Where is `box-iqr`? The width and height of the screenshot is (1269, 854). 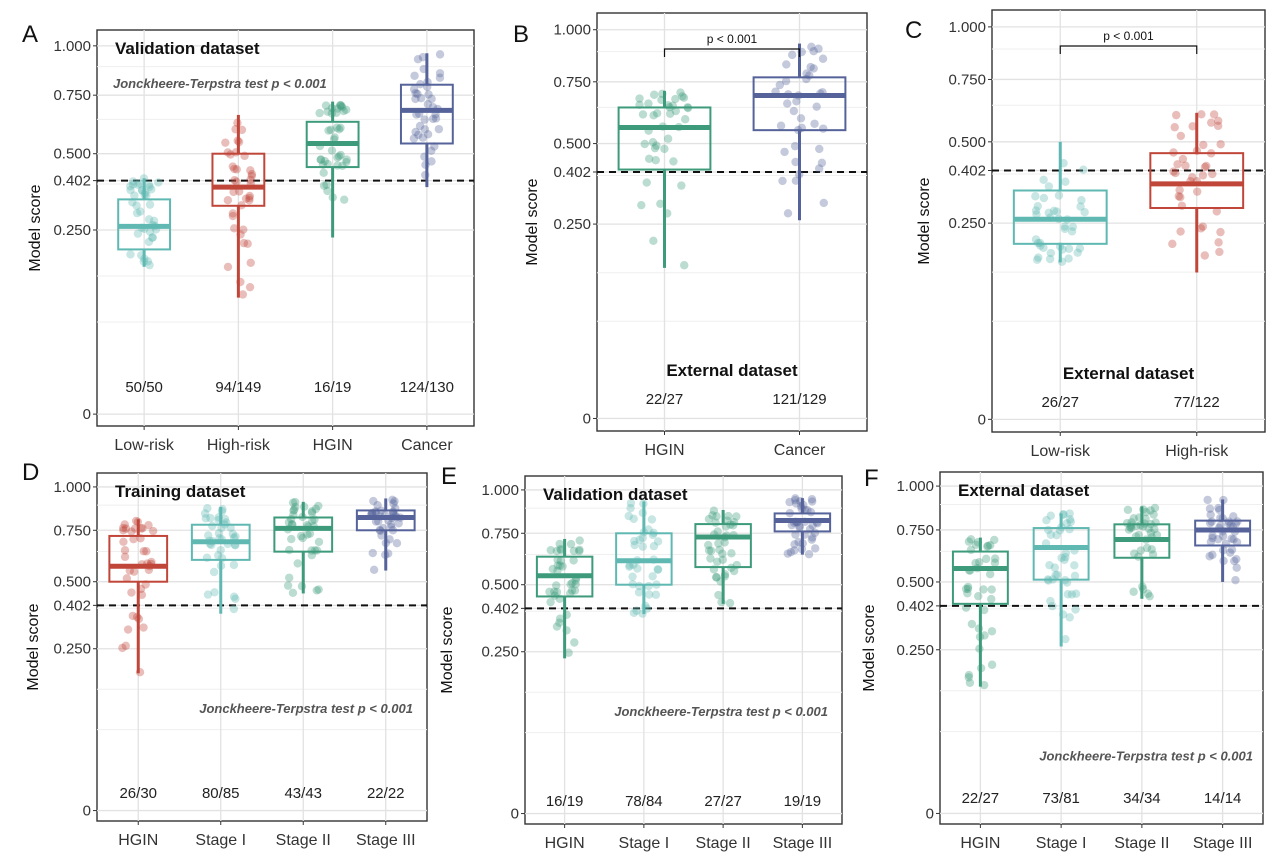 box-iqr is located at coordinates (1061, 554).